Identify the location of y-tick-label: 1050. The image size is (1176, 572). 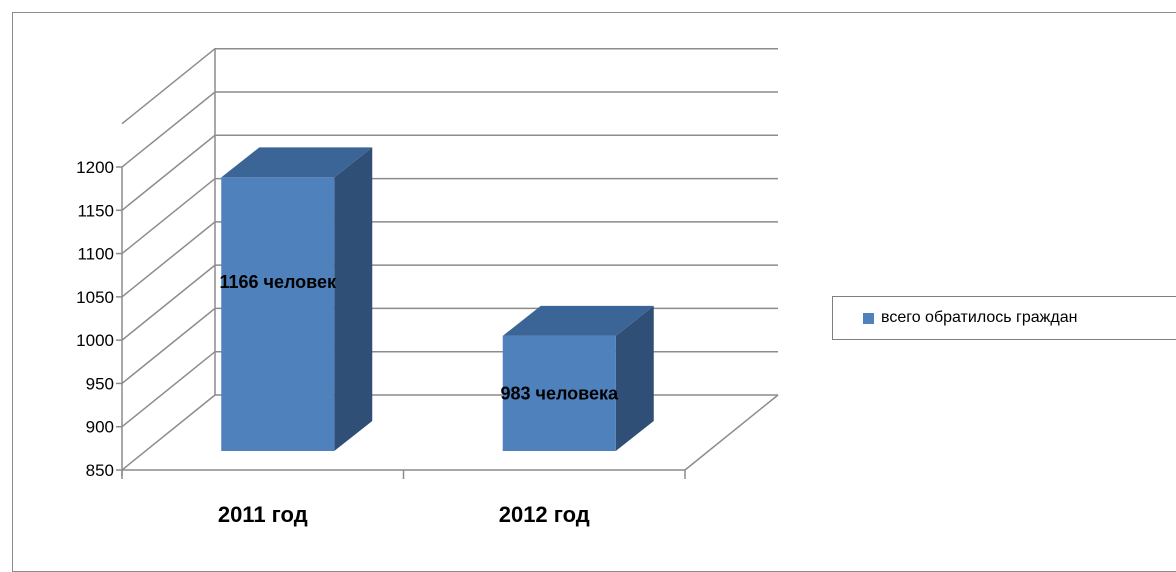
(95, 297).